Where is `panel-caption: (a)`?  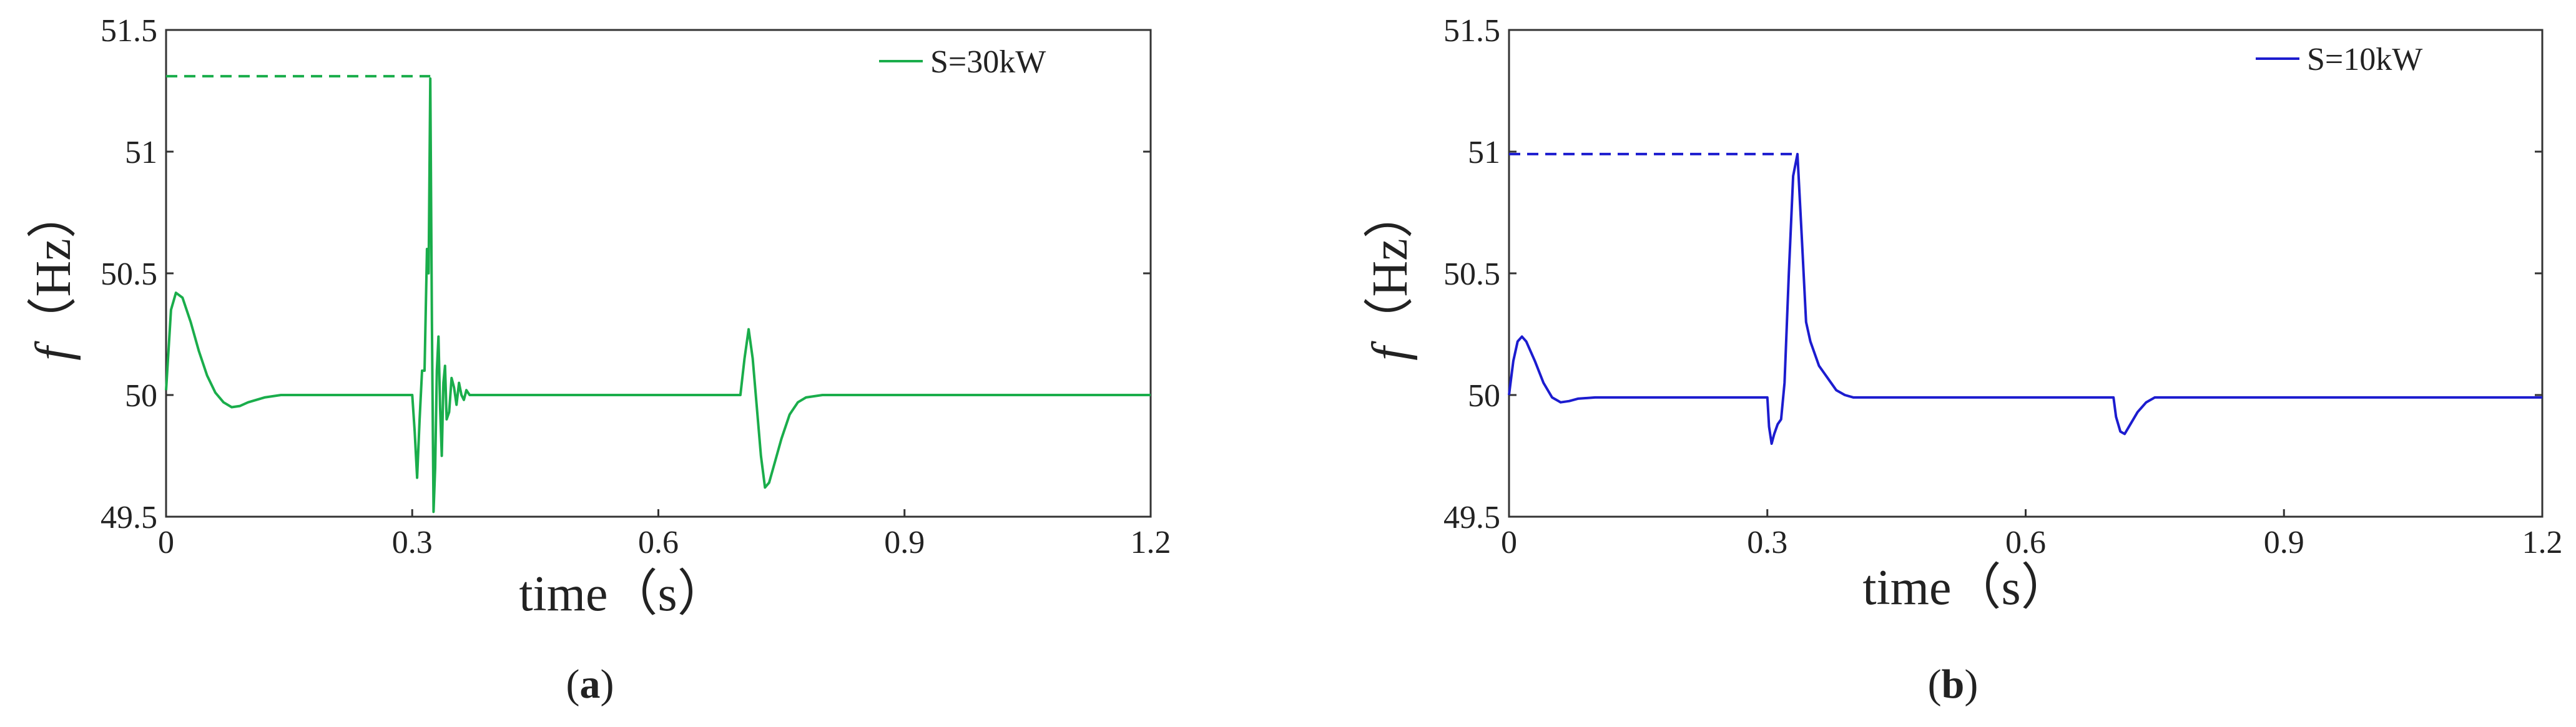 panel-caption: (a) is located at coordinates (590, 684).